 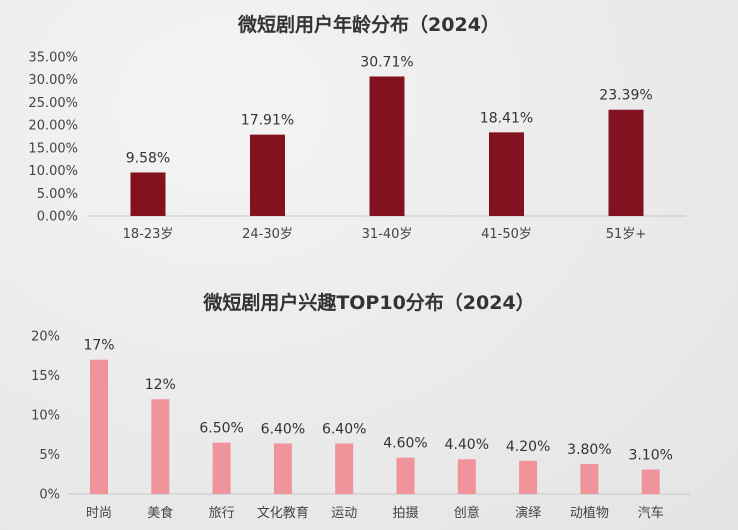 I want to click on x-tick-label: 拍摄, so click(x=405, y=513).